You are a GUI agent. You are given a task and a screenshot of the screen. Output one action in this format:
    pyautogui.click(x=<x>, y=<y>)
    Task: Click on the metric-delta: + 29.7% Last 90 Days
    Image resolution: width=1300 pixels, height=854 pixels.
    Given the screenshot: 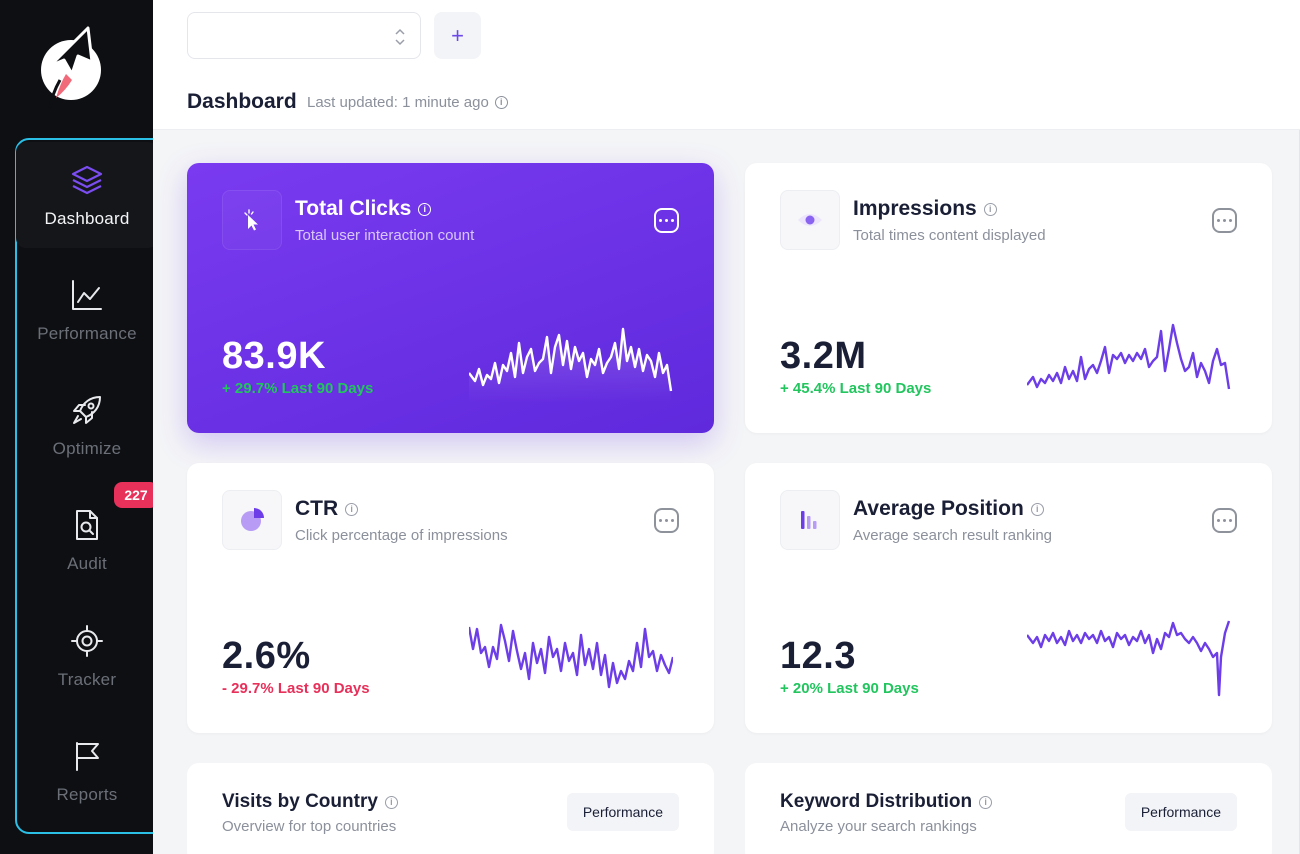 What is the action you would take?
    pyautogui.click(x=298, y=388)
    